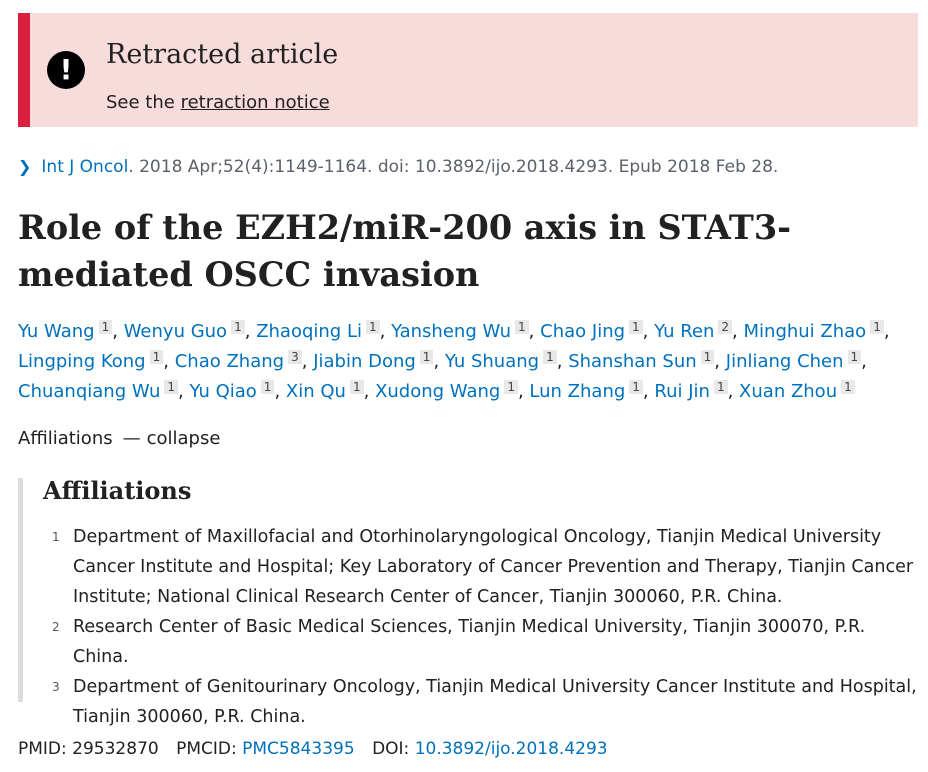 The height and width of the screenshot is (772, 928). What do you see at coordinates (115, 749) in the screenshot?
I see `pmid-value: 29532870` at bounding box center [115, 749].